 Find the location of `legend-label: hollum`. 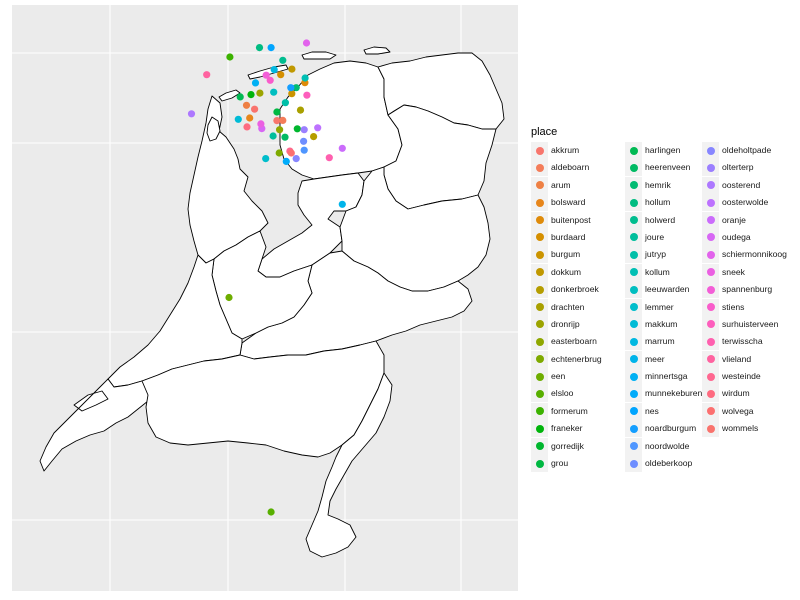

legend-label: hollum is located at coordinates (658, 202).